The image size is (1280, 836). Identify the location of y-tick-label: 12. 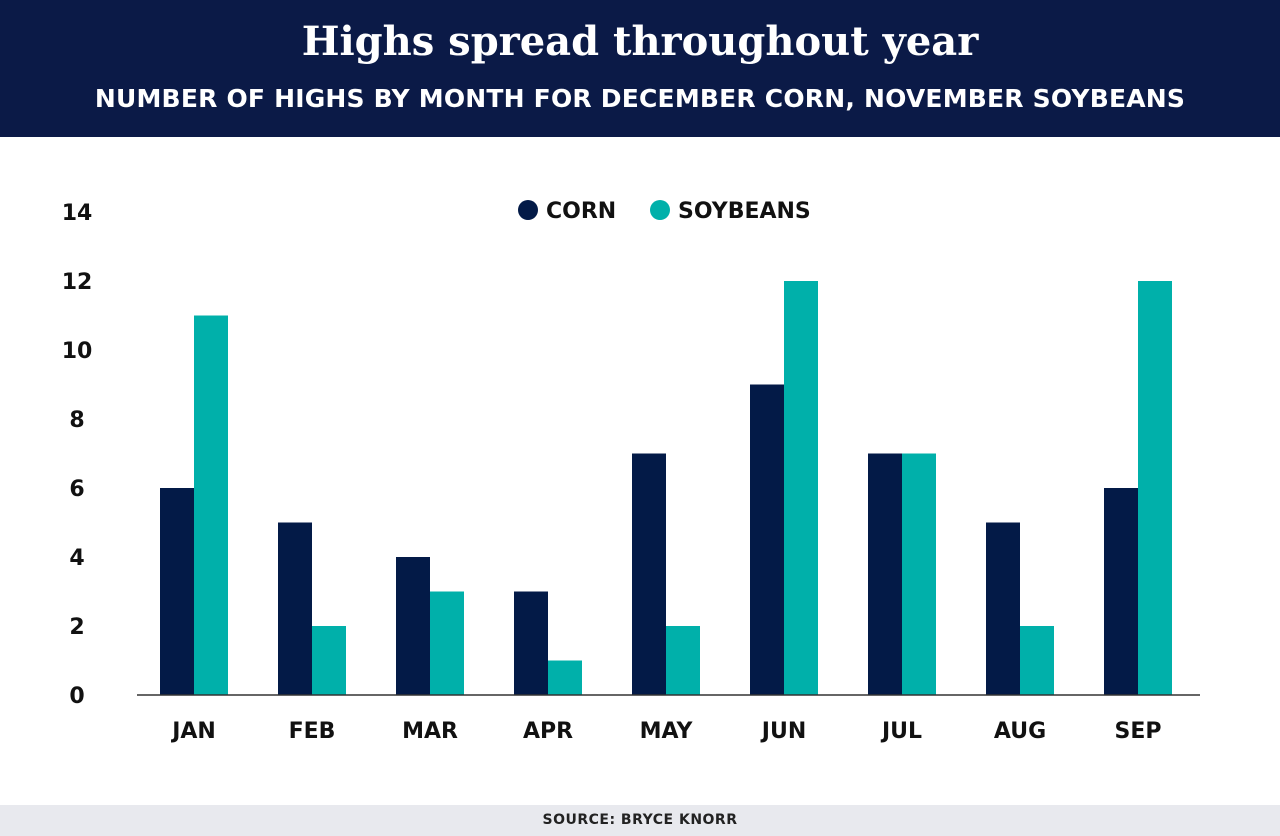
(77, 282).